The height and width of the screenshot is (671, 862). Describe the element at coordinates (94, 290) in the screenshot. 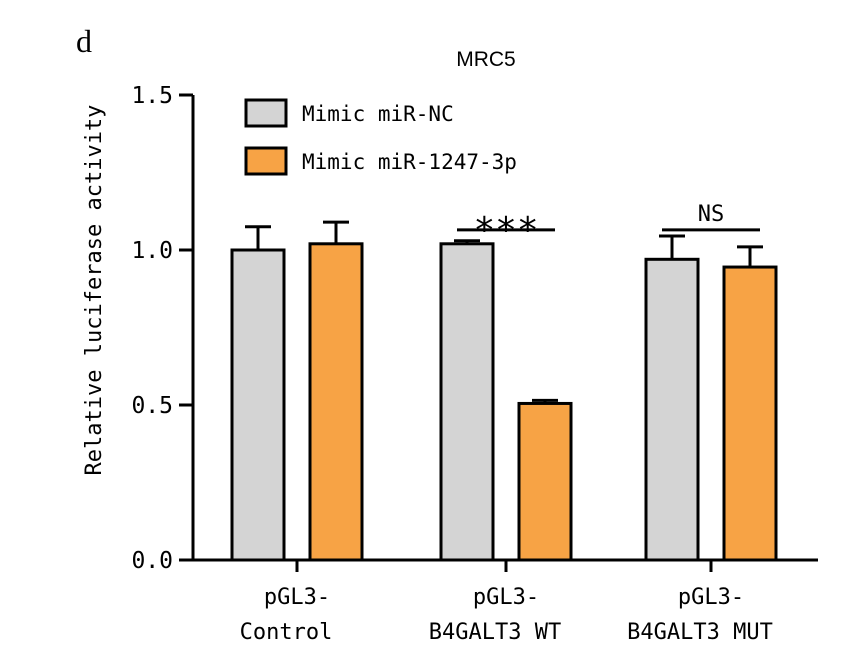

I see `y-axis-label: Relative luciferase activity` at that location.